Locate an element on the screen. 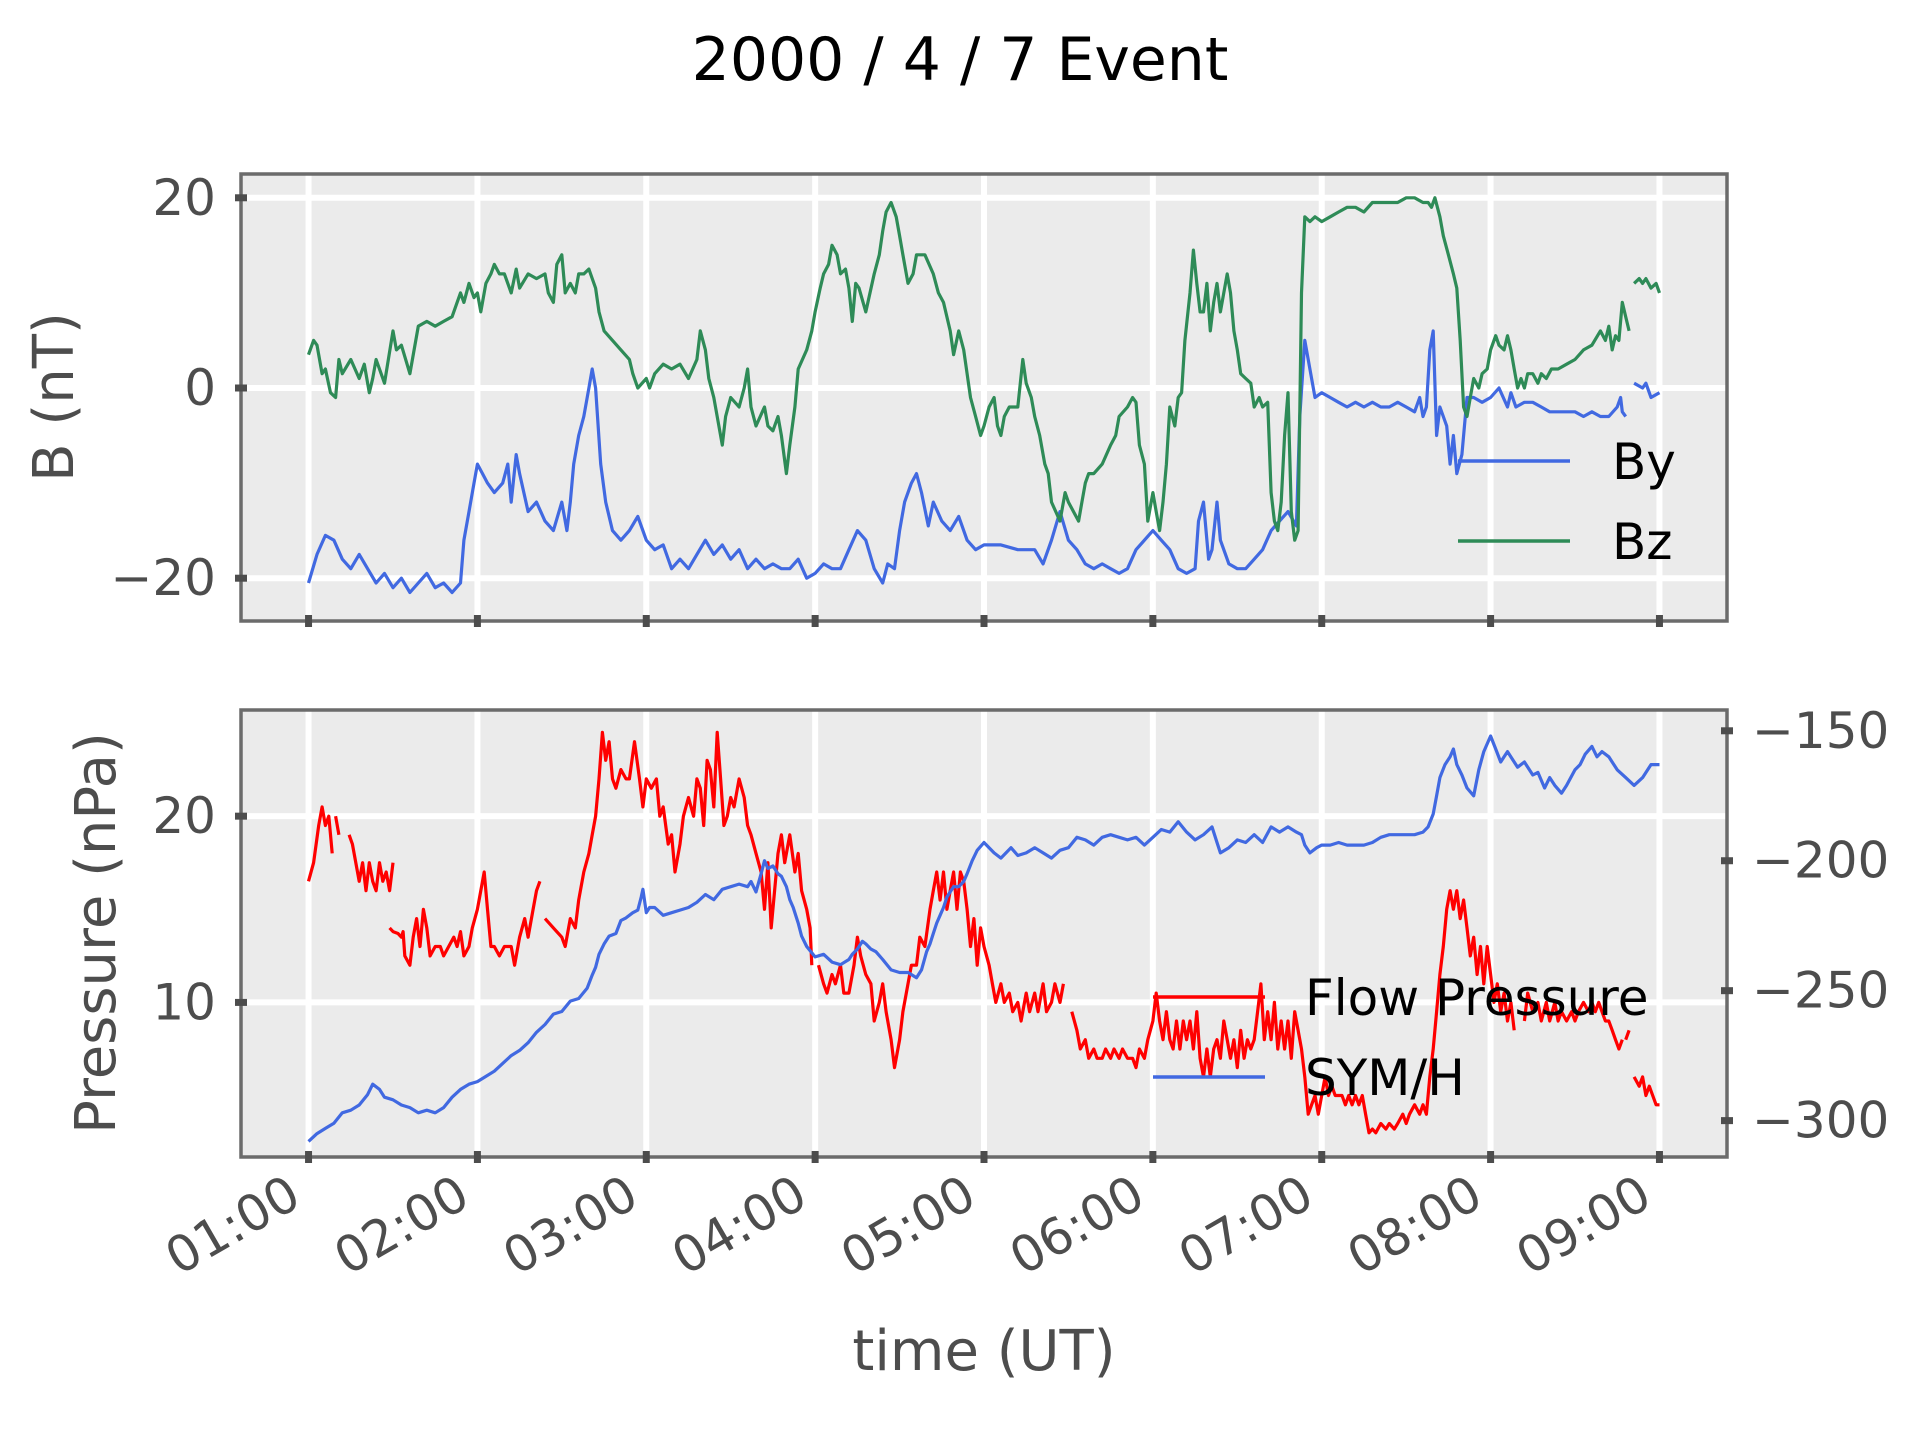  bottom-yticks-right: −150 −200 −250 −300 is located at coordinates (1805, 926).